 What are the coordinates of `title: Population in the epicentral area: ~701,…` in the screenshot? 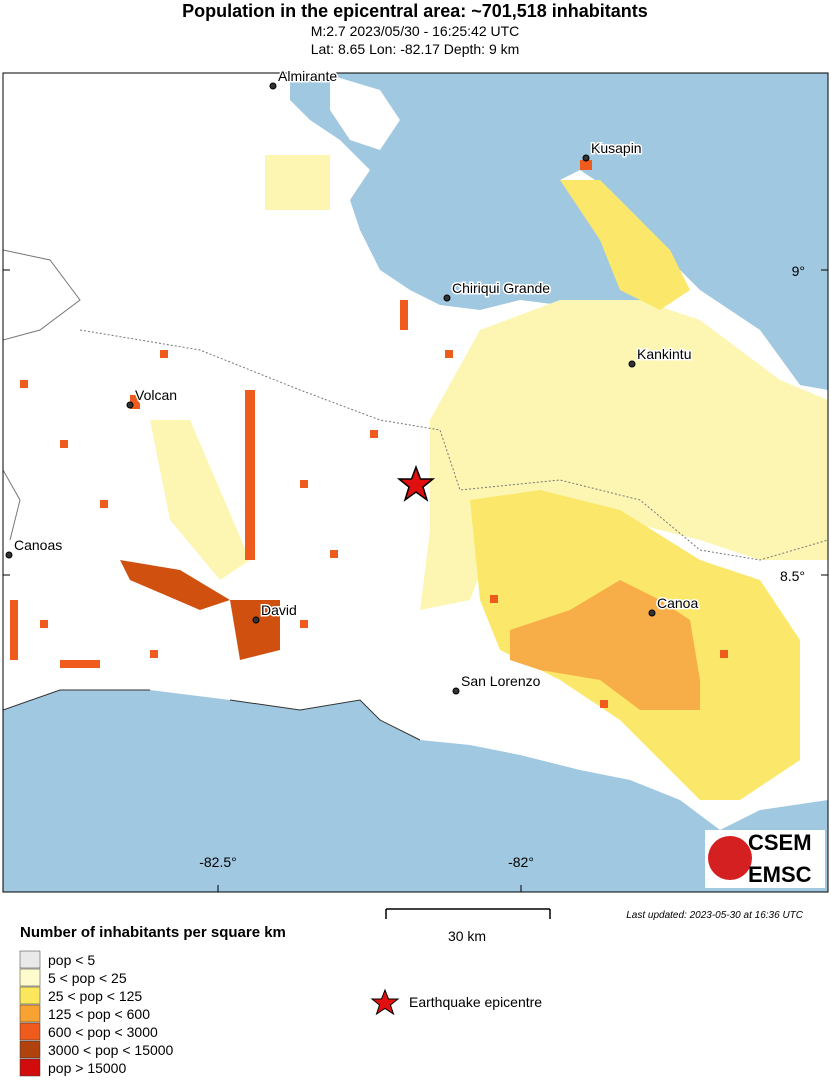 It's located at (415, 11).